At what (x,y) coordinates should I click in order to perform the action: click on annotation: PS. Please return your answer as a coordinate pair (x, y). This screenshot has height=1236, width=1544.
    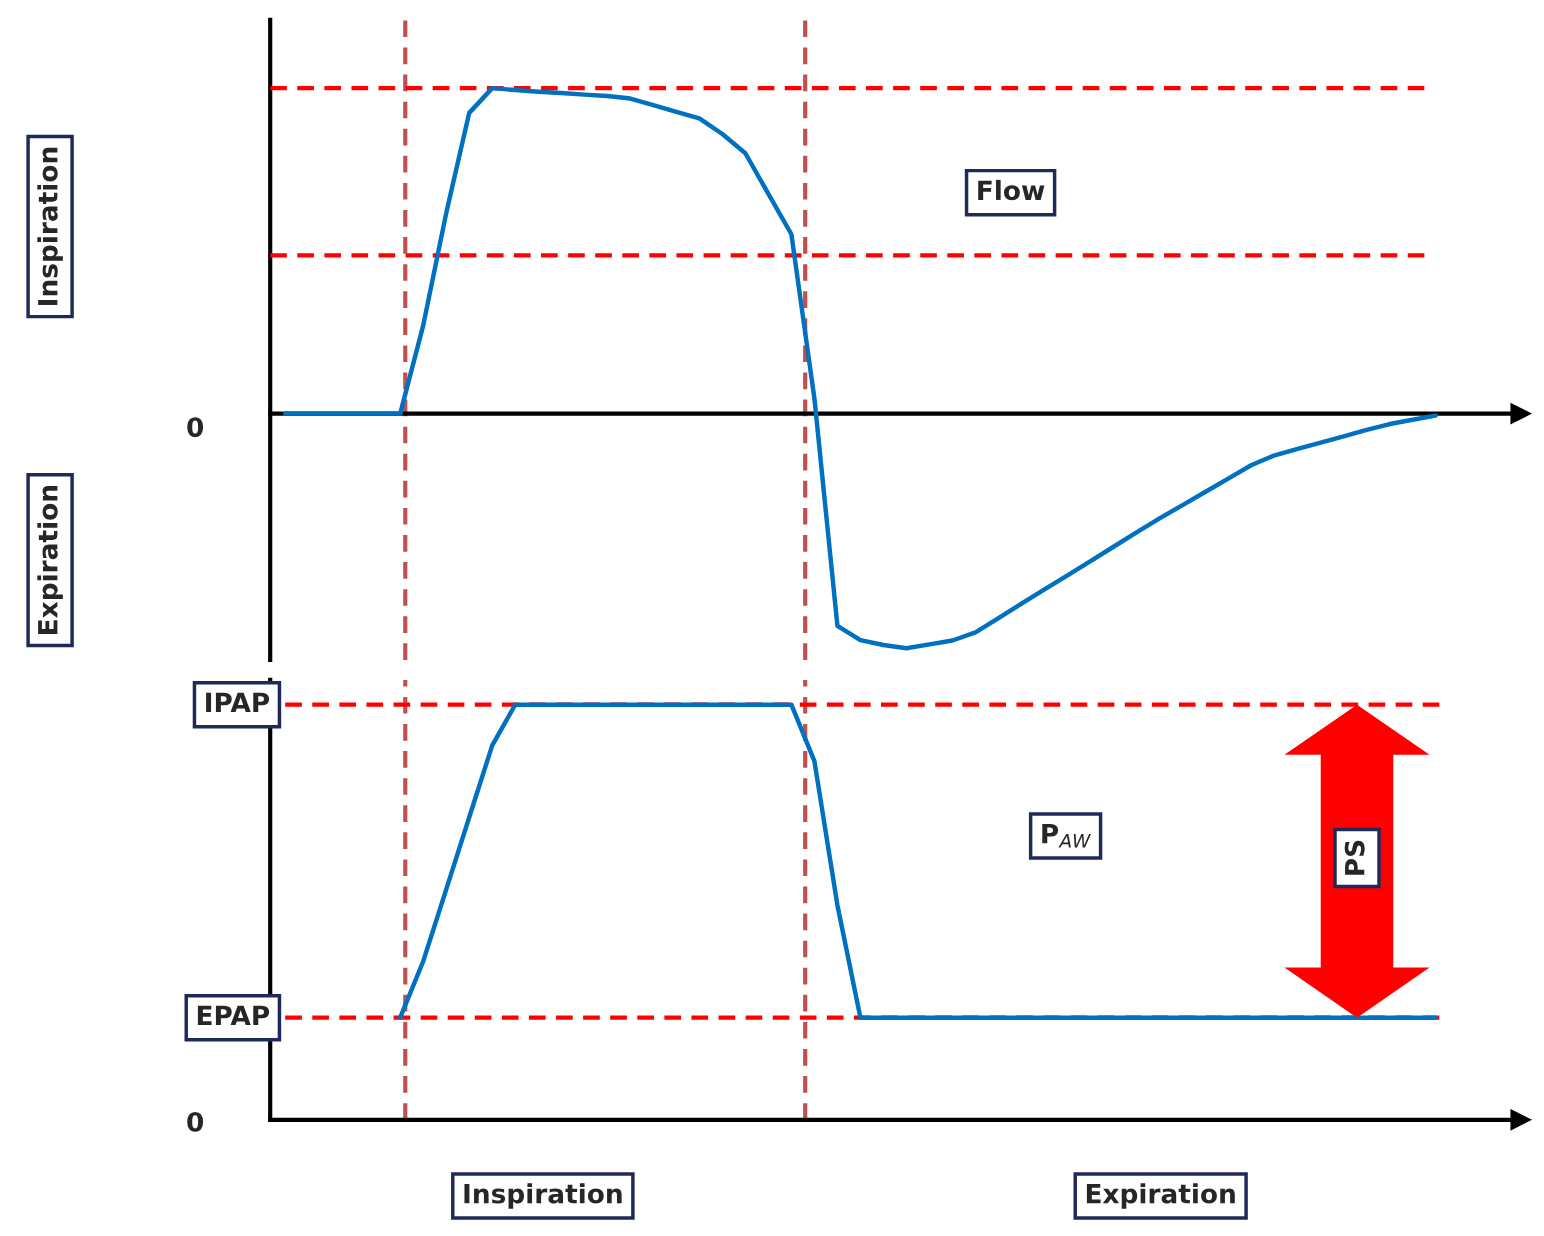
    Looking at the image, I should click on (1354, 857).